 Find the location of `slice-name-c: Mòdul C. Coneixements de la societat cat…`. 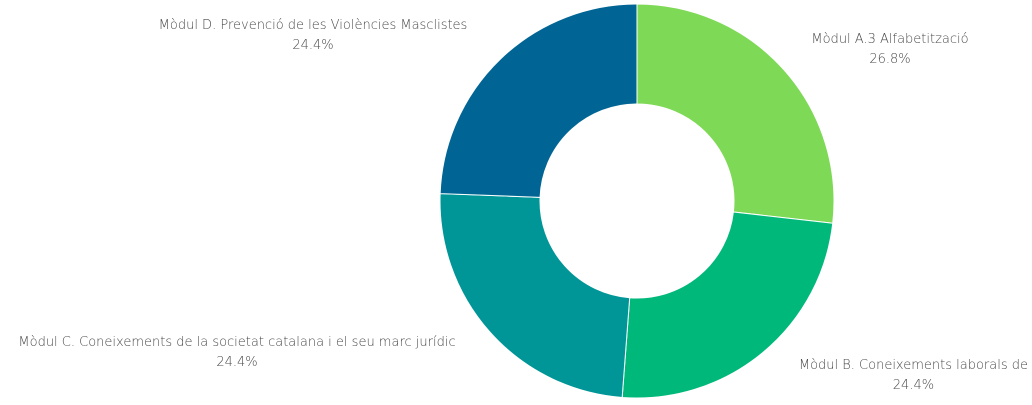

slice-name-c: Mòdul C. Coneixements de la societat cat… is located at coordinates (237, 342).